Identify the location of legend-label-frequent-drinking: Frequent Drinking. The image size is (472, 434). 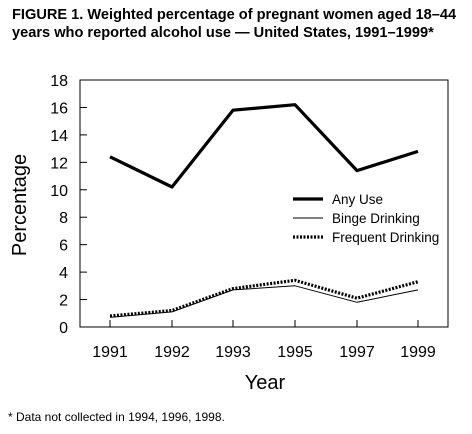
(385, 237).